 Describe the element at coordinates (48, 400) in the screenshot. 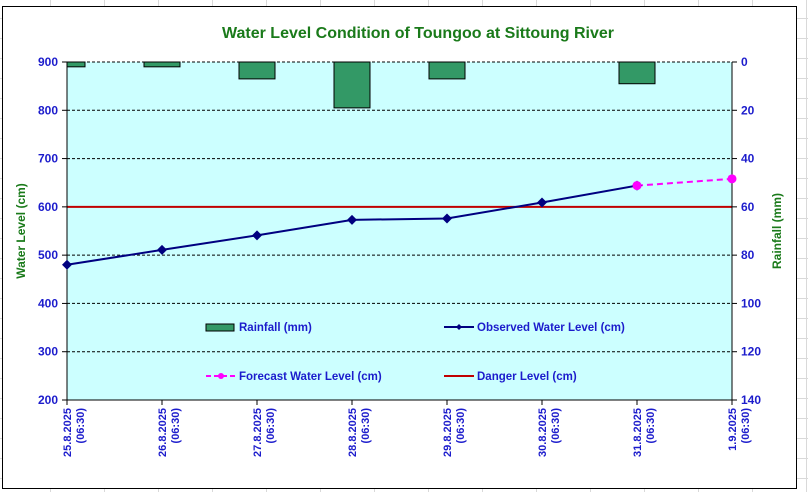

I see `y-tick-label: 200` at that location.